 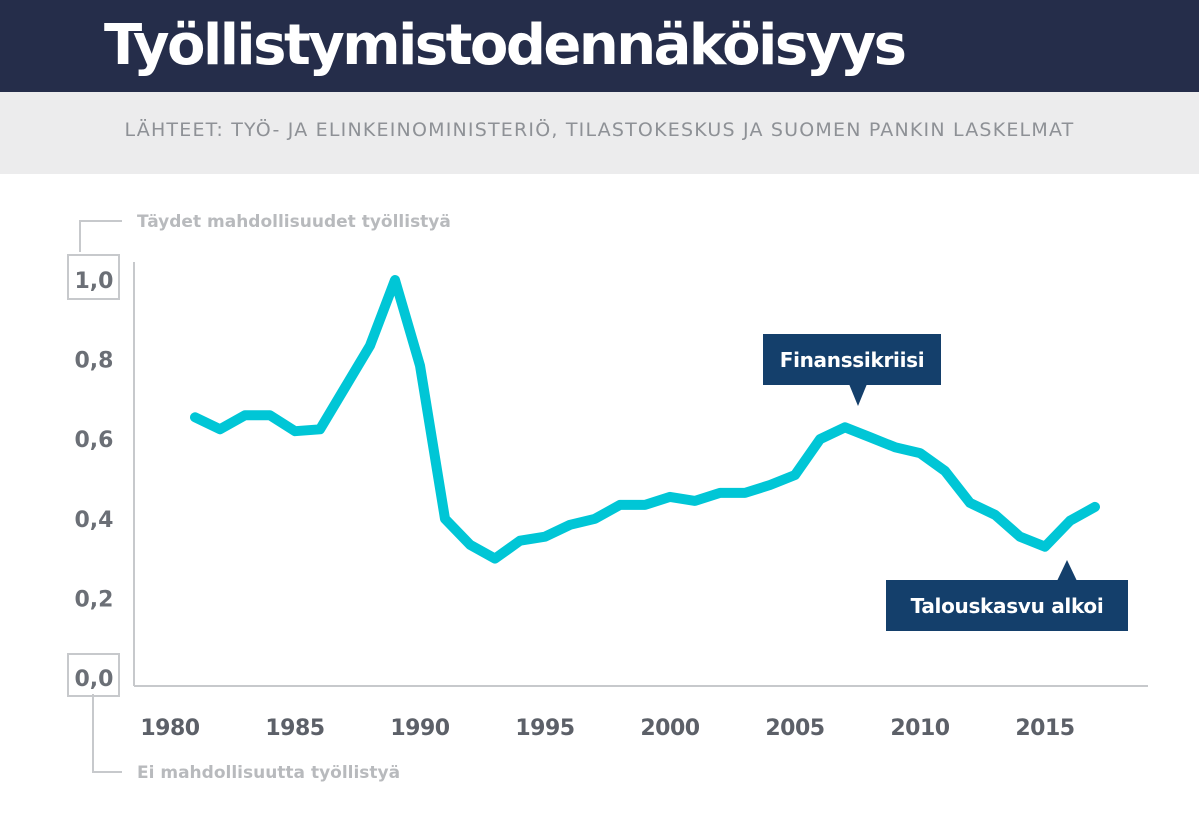 What do you see at coordinates (1067, 570) in the screenshot?
I see `callout-talouskasvu-pointer` at bounding box center [1067, 570].